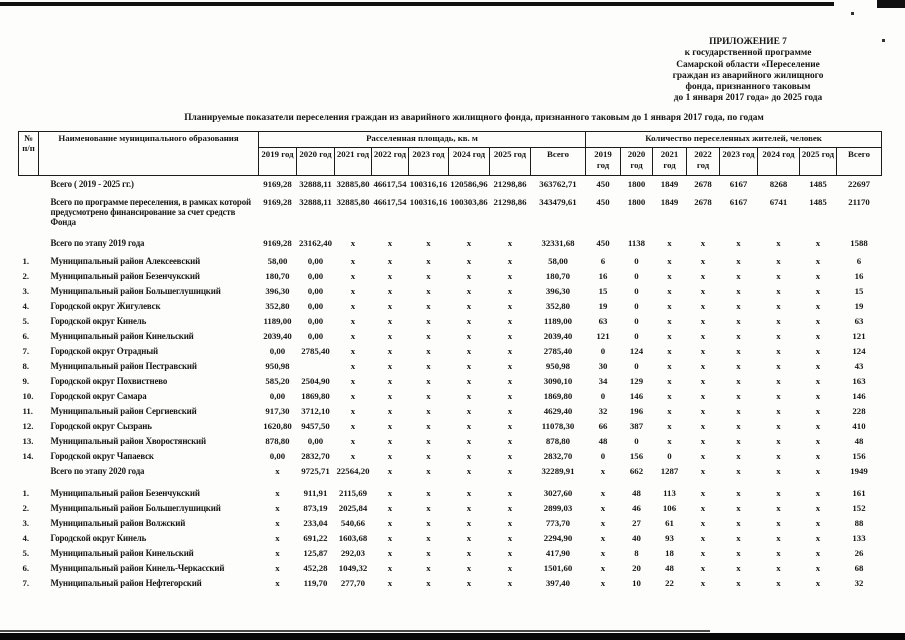  I want to click on residents-year-header: Всего, so click(859, 161).